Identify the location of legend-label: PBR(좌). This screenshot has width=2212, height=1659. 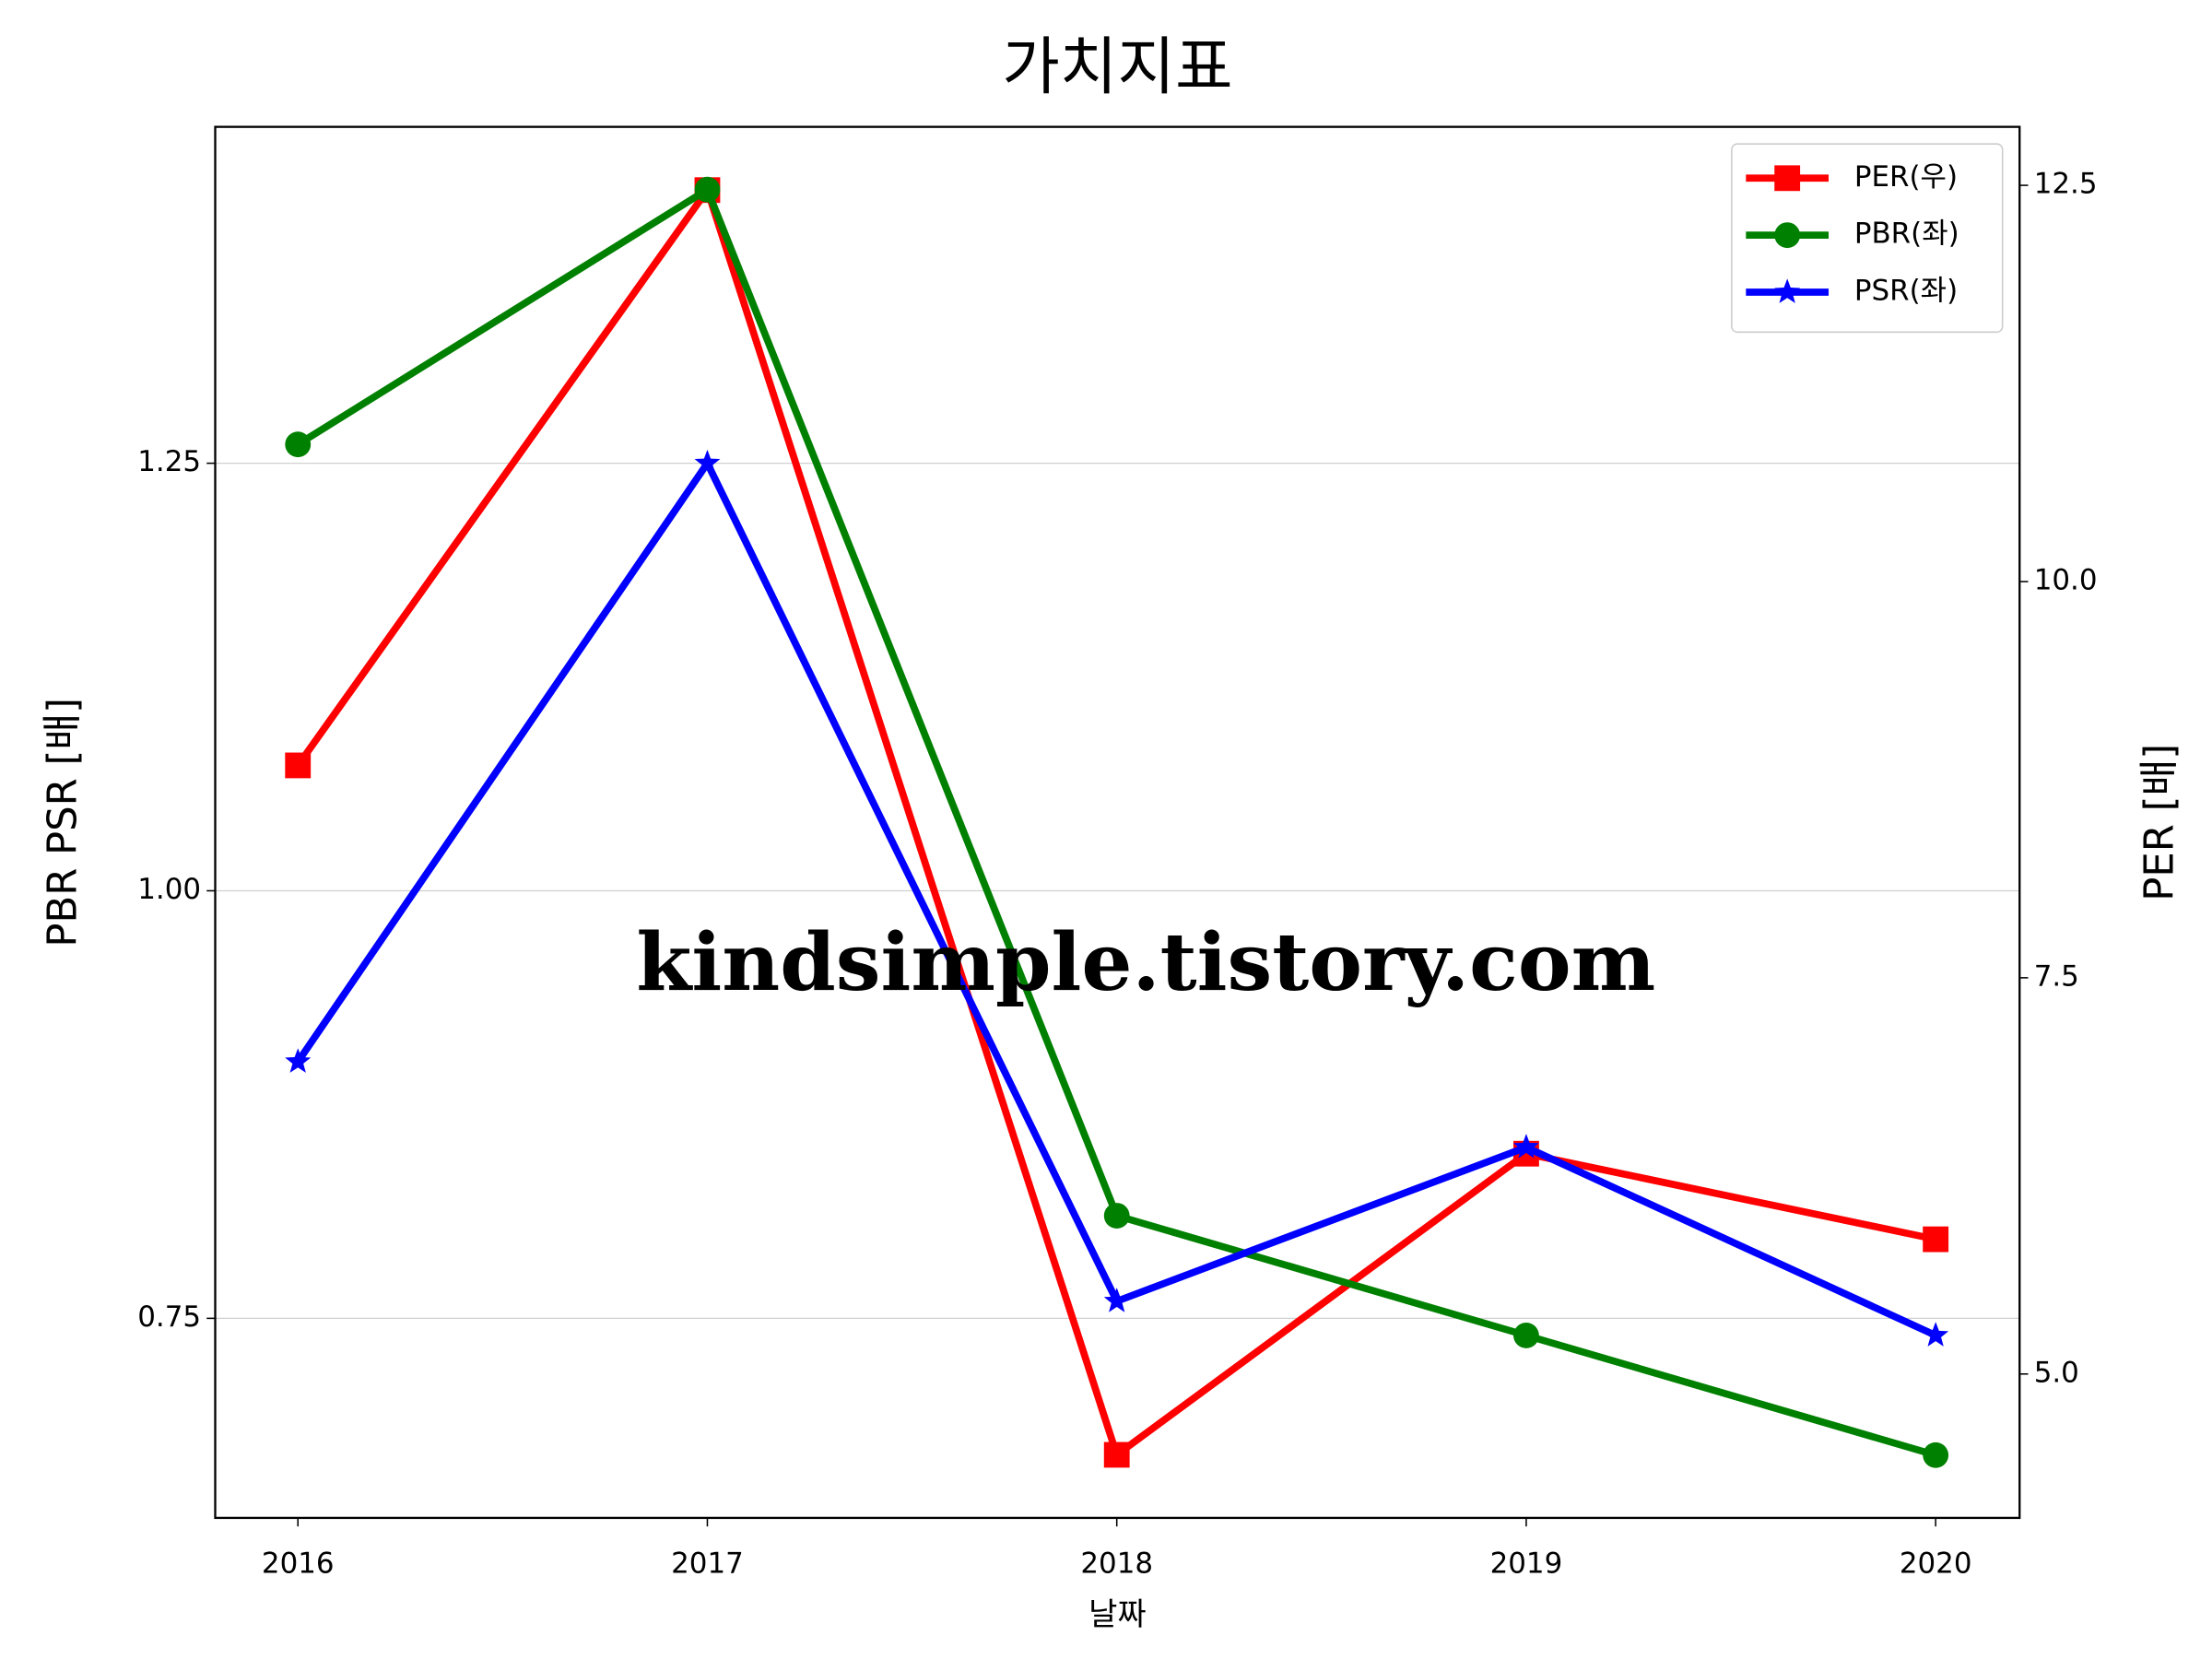
(1906, 234).